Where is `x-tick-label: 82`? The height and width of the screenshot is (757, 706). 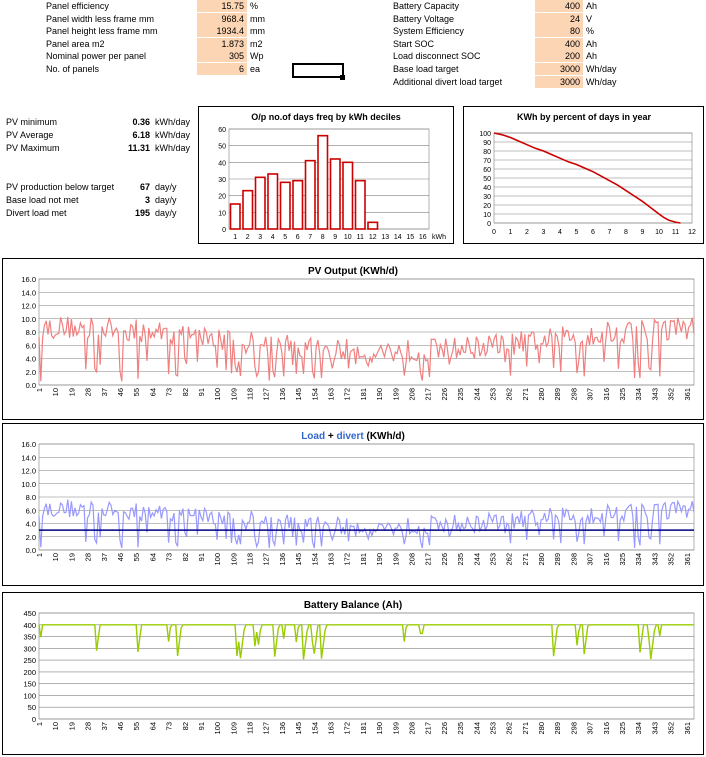
x-tick-label: 82 is located at coordinates (185, 726).